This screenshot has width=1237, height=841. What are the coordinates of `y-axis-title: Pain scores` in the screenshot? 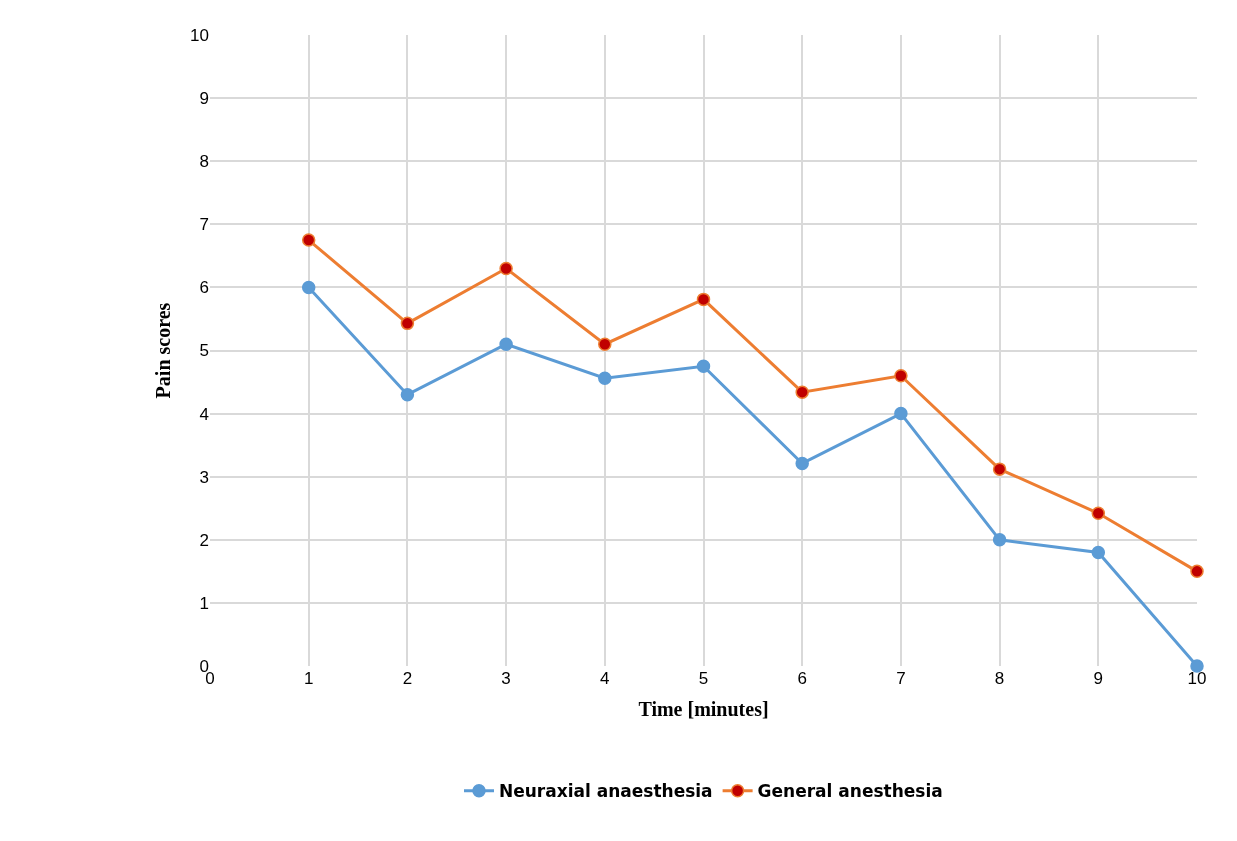 It's located at (162, 350).